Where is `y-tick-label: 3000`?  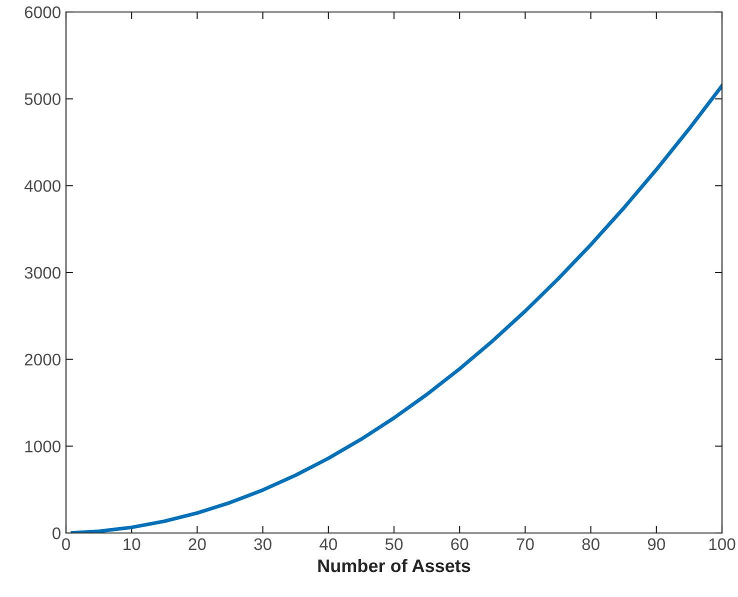
y-tick-label: 3000 is located at coordinates (42, 272).